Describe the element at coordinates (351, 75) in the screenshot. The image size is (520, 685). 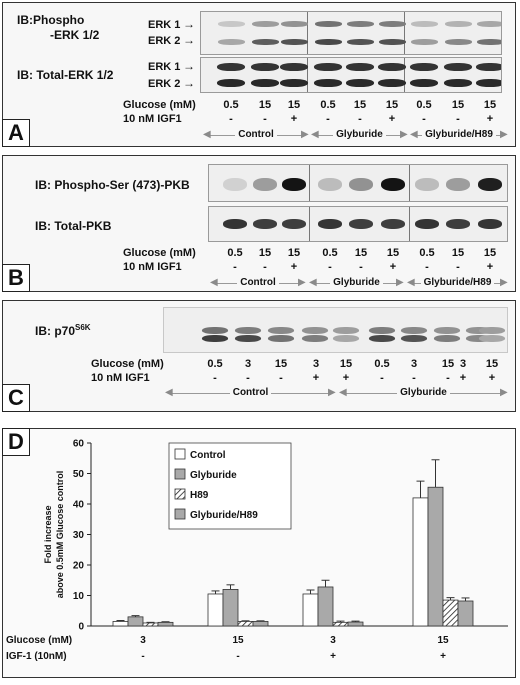
I see `panel-a-total-blot` at that location.